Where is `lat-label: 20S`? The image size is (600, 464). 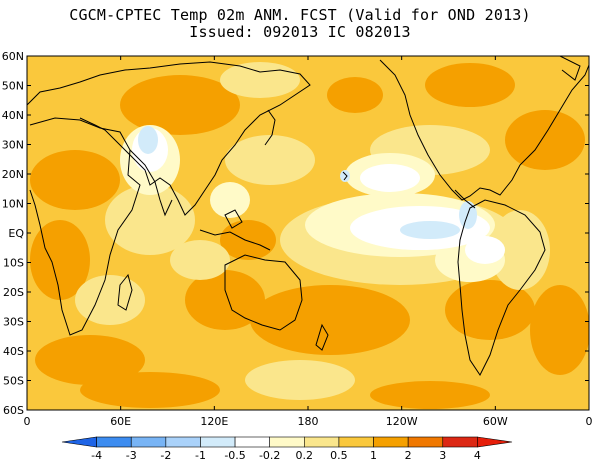 lat-label: 20S is located at coordinates (13, 292).